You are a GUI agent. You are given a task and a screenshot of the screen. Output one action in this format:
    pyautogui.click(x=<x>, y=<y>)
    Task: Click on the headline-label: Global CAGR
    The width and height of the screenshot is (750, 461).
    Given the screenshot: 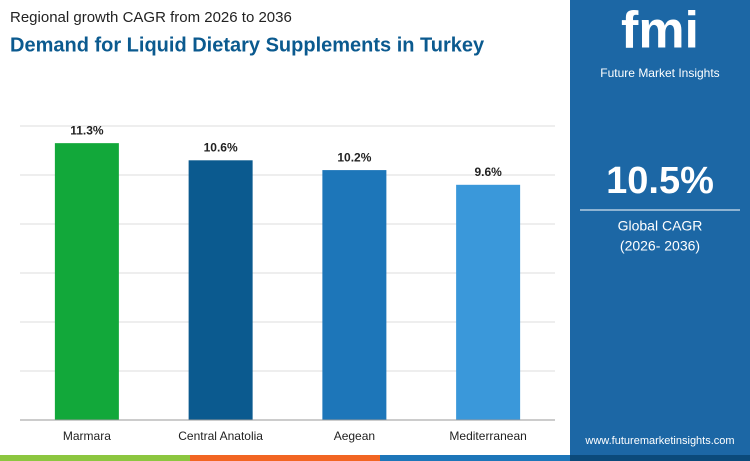 What is the action you would take?
    pyautogui.click(x=660, y=226)
    